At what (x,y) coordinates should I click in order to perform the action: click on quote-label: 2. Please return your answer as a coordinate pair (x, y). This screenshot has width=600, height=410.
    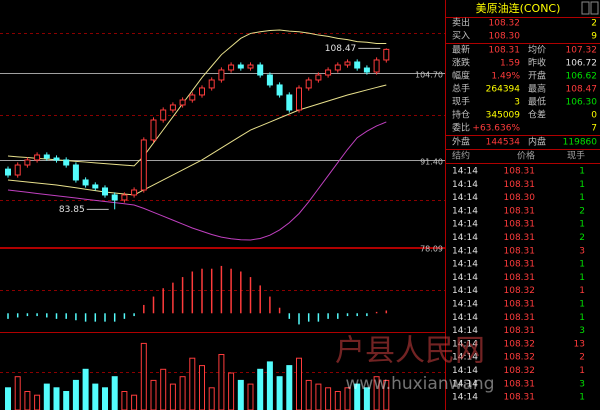
    Looking at the image, I should click on (594, 24).